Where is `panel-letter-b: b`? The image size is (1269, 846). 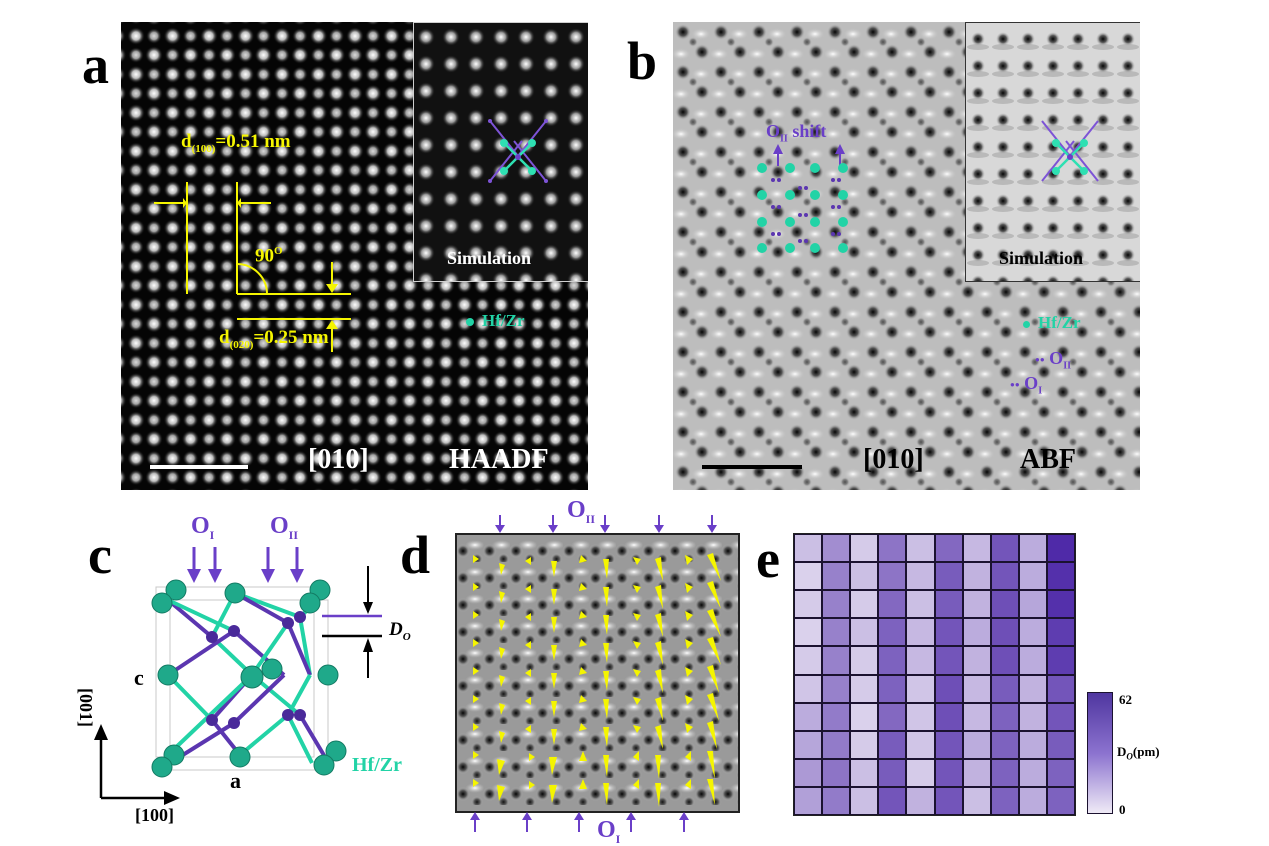
panel-letter-b: b is located at coordinates (642, 61).